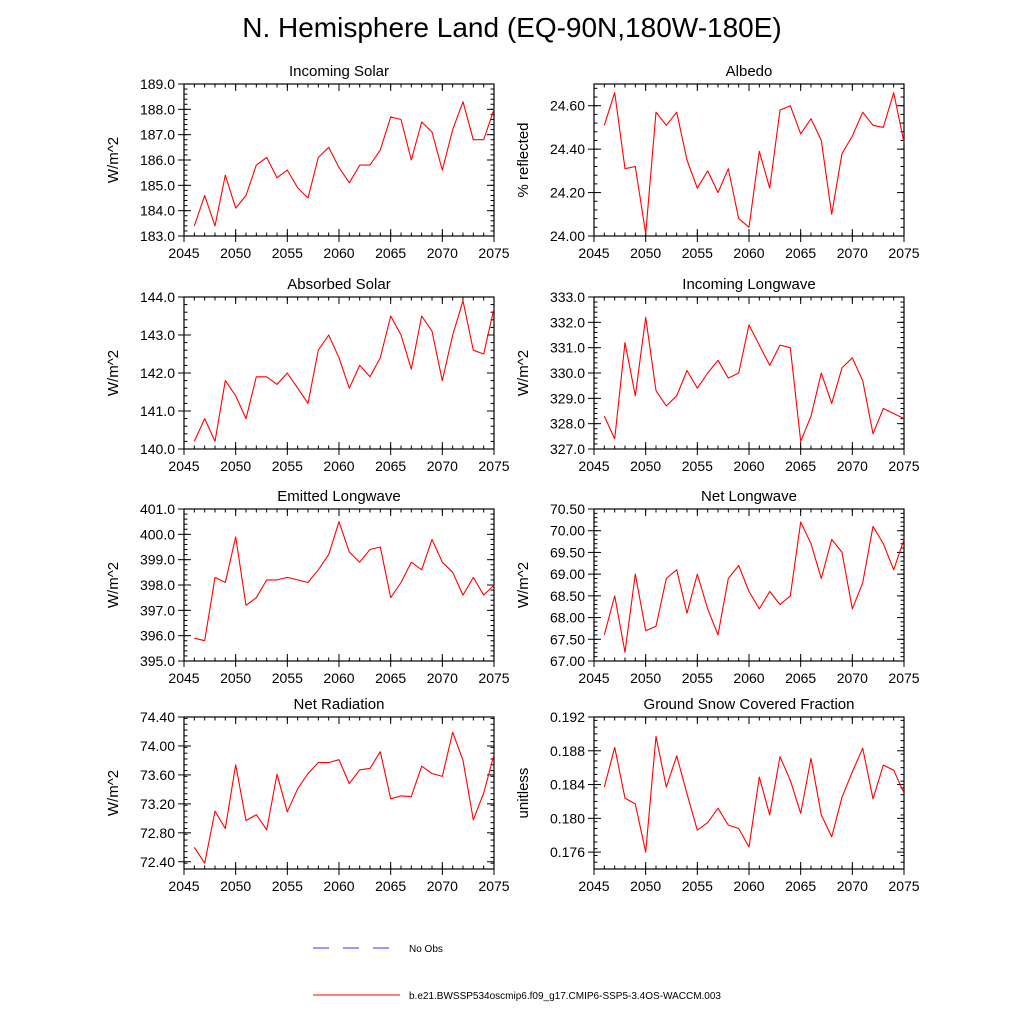 Image resolution: width=1024 pixels, height=1024 pixels. What do you see at coordinates (157, 335) in the screenshot?
I see `y-tick-label: 143.0` at bounding box center [157, 335].